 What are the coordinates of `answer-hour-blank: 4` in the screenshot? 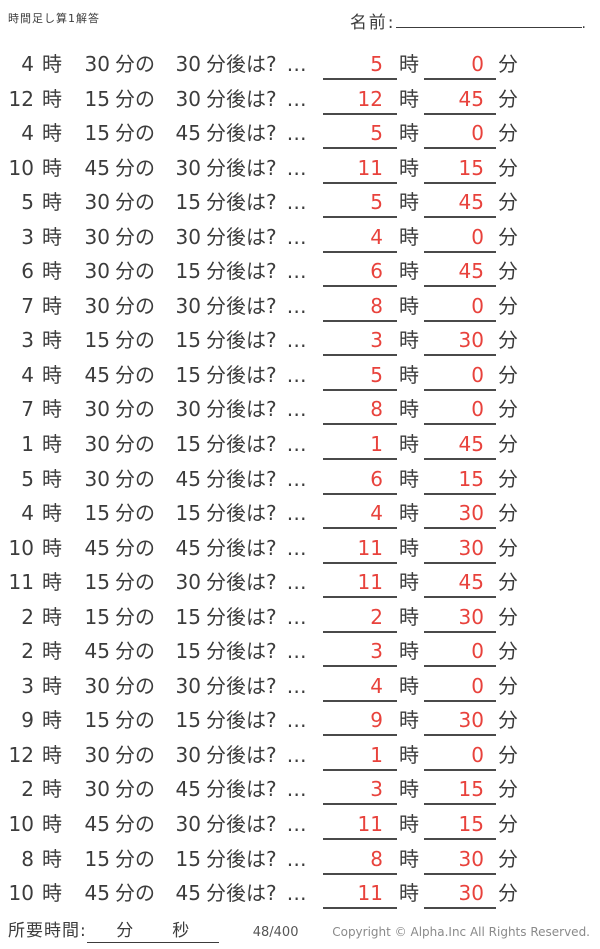 It's located at (360, 239).